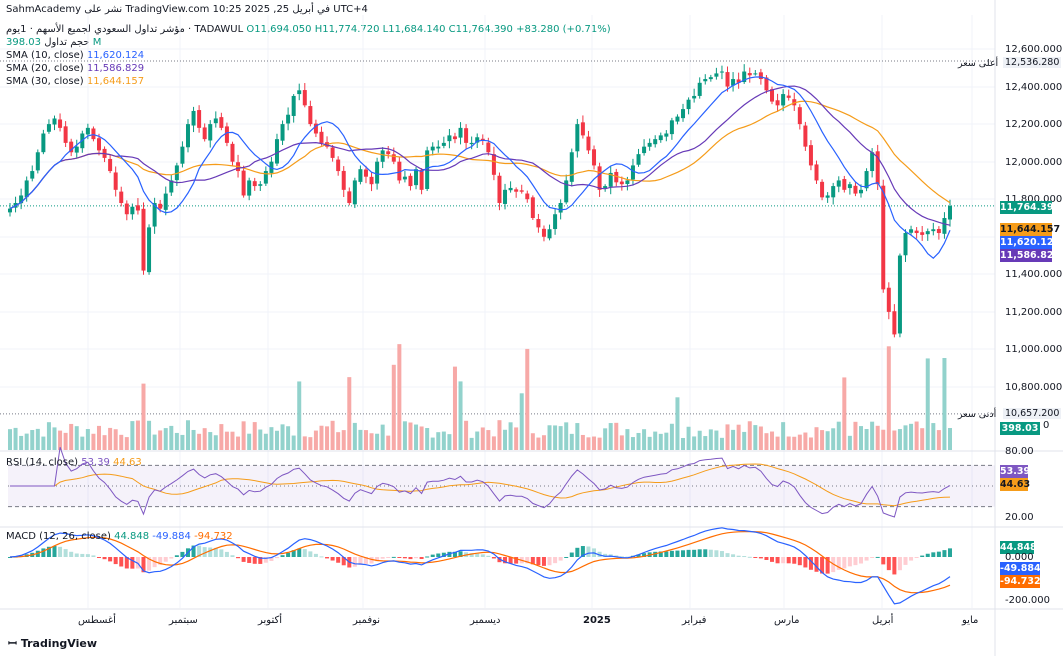 This screenshot has height=656, width=1063. Describe the element at coordinates (1032, 413) in the screenshot. I see `low-marker-value: 10,657.200` at that location.